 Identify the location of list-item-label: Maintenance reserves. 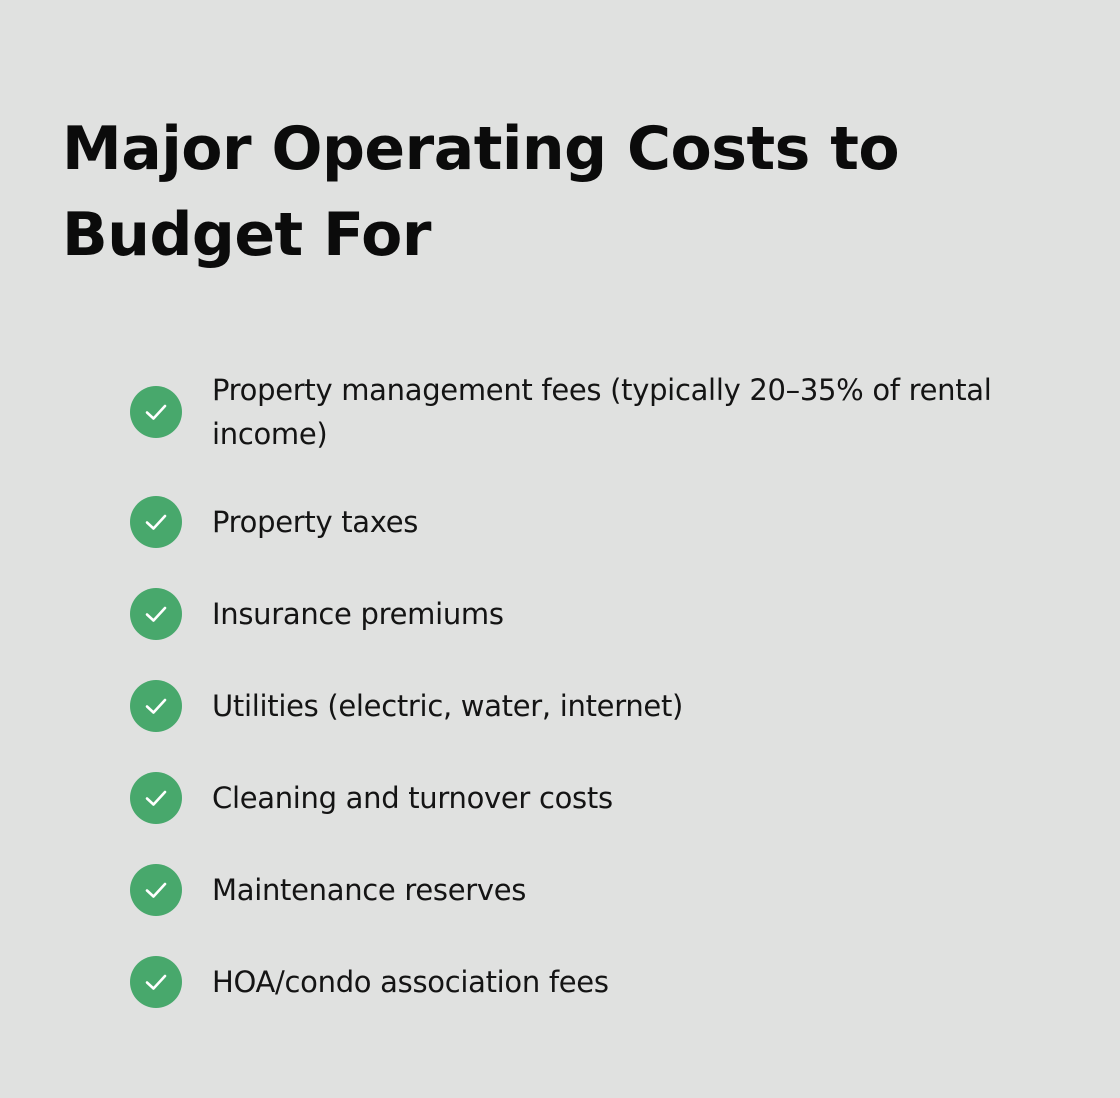
(369, 890).